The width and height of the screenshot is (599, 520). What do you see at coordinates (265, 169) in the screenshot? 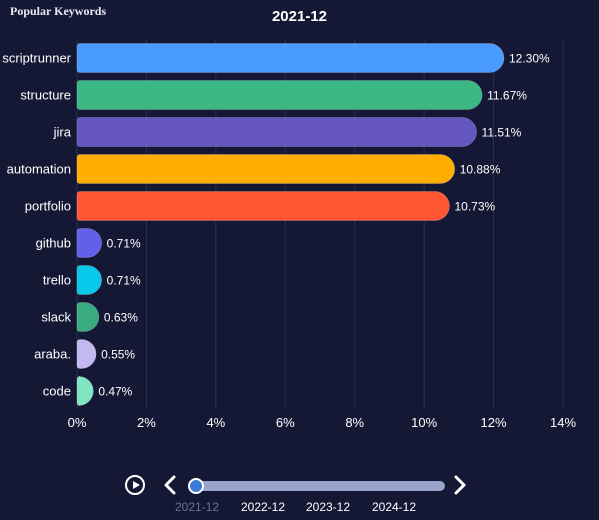
I see `bar-automation` at bounding box center [265, 169].